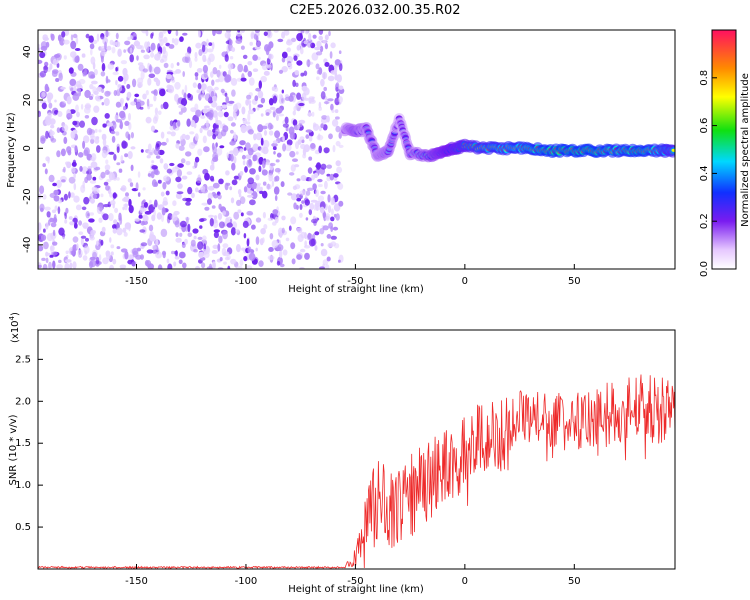 Image resolution: width=750 pixels, height=600 pixels. Describe the element at coordinates (704, 173) in the screenshot. I see `colorbar-tick-label: 0.4` at that location.